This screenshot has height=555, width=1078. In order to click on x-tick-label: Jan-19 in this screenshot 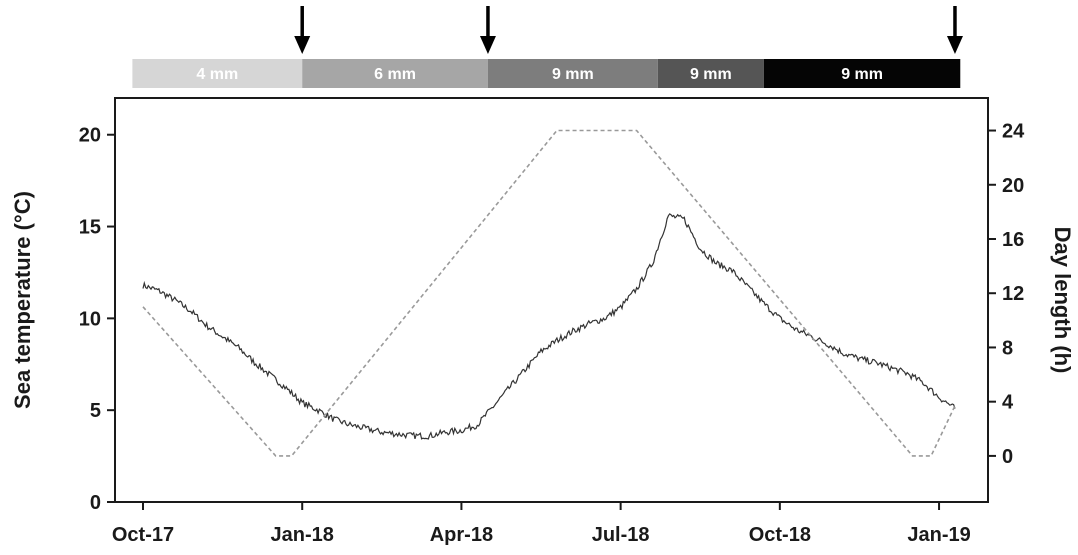, I will do `click(938, 535)`.